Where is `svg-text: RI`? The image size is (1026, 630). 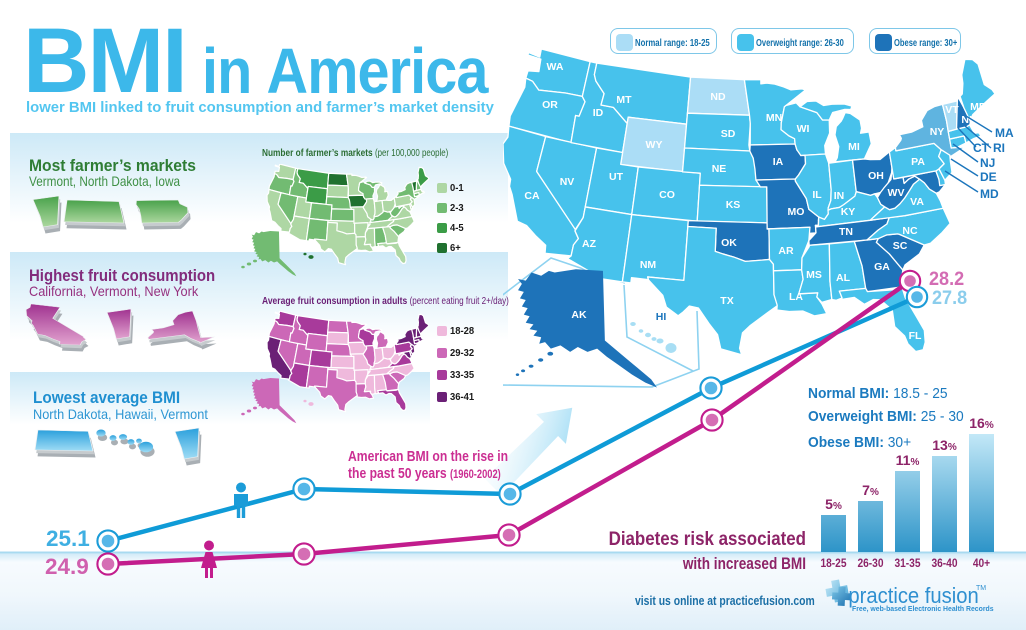
svg-text: RI is located at coordinates (999, 148).